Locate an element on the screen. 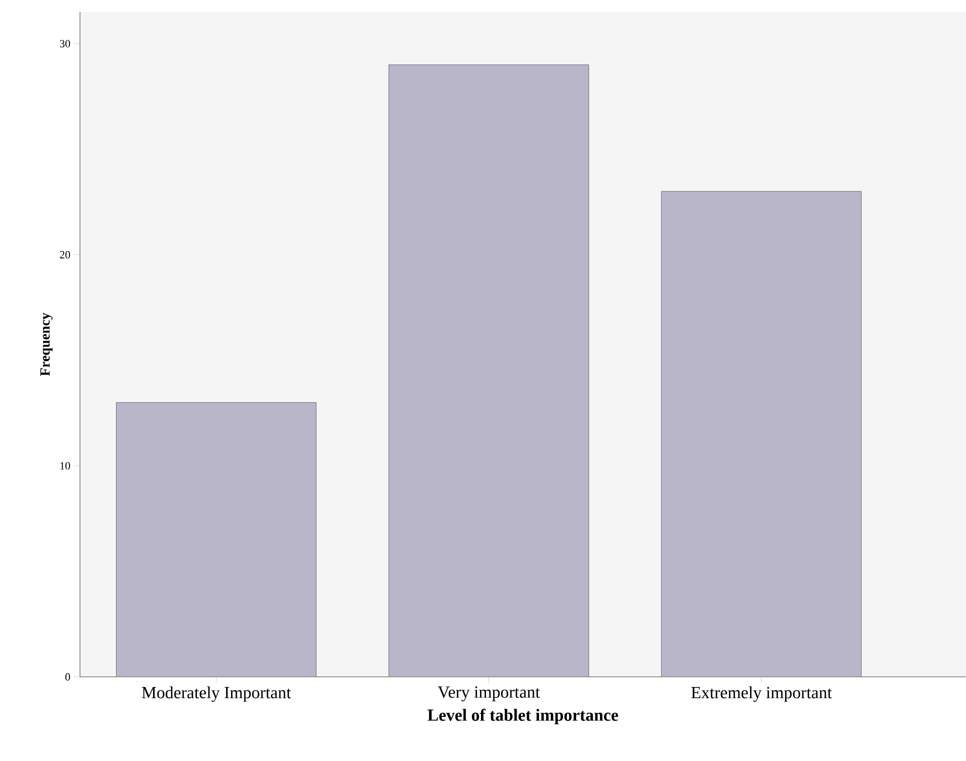 Image resolution: width=966 pixels, height=761 pixels. x-tick-label: Extremely important is located at coordinates (761, 694).